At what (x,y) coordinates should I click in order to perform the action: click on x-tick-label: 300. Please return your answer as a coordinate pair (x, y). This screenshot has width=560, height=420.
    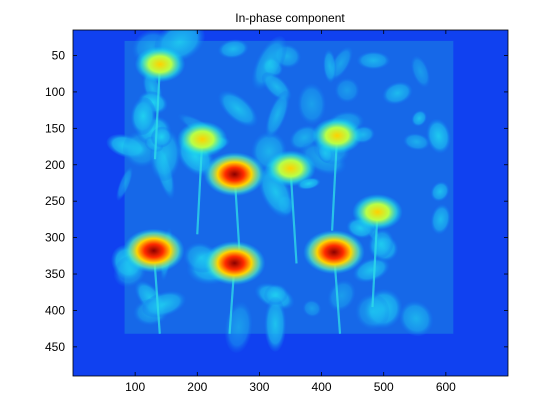
    Looking at the image, I should click on (259, 387).